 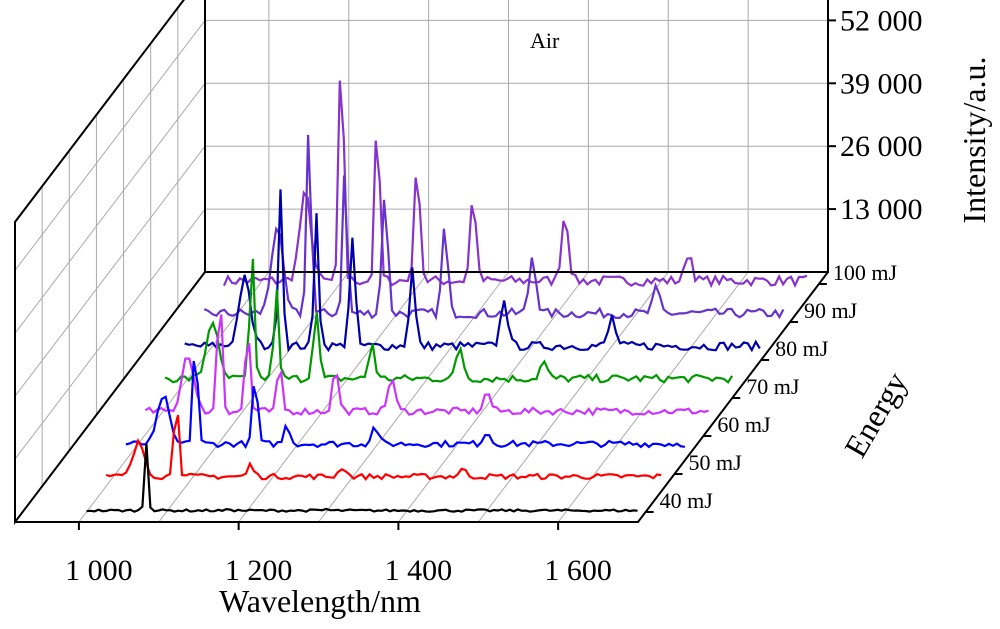 I want to click on series-line-60-mj, so click(x=405, y=405).